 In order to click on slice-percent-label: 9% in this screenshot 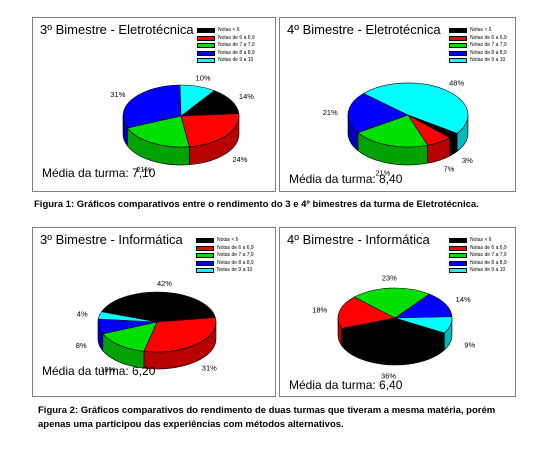, I will do `click(469, 345)`.